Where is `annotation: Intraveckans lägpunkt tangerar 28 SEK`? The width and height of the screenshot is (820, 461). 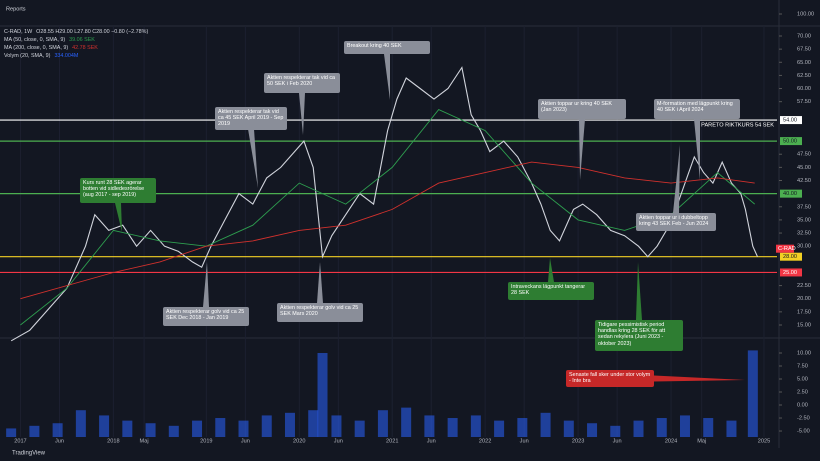 annotation: Intraveckans lägpunkt tangerar 28 SEK is located at coordinates (551, 291).